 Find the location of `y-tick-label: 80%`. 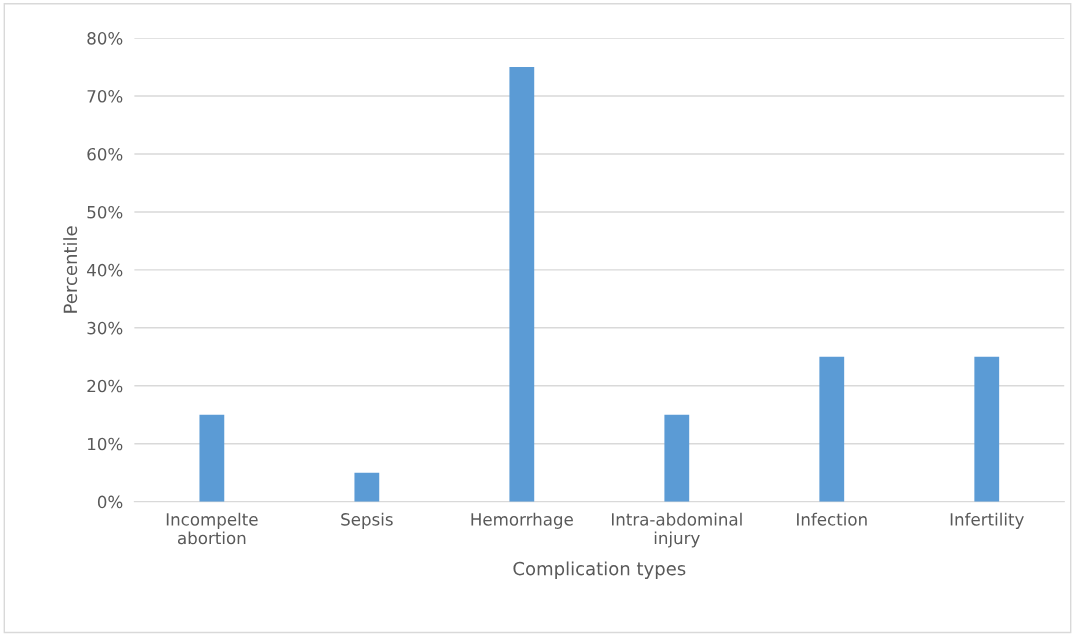

y-tick-label: 80% is located at coordinates (105, 38).